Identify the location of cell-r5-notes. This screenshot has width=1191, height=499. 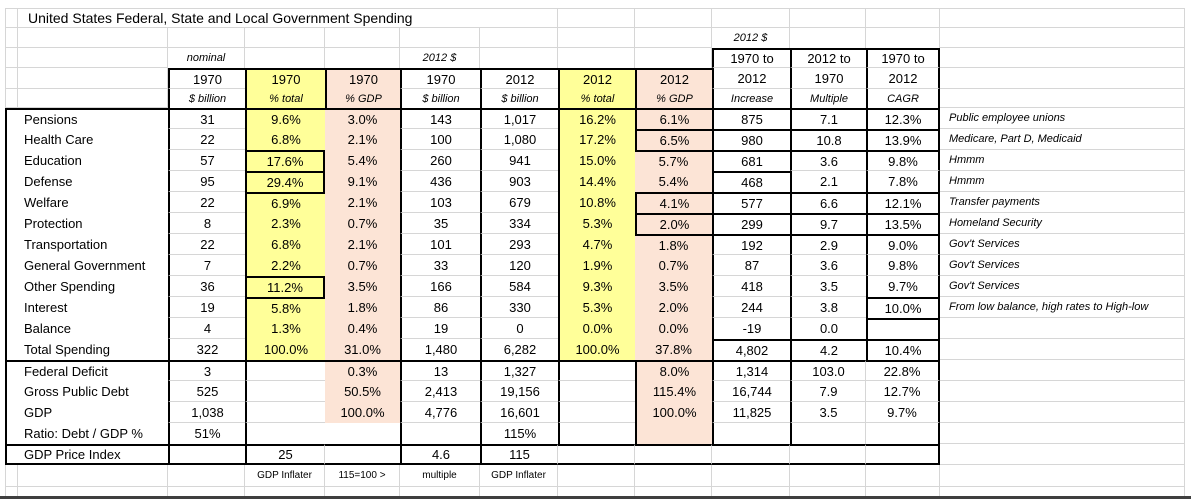
(1062, 98).